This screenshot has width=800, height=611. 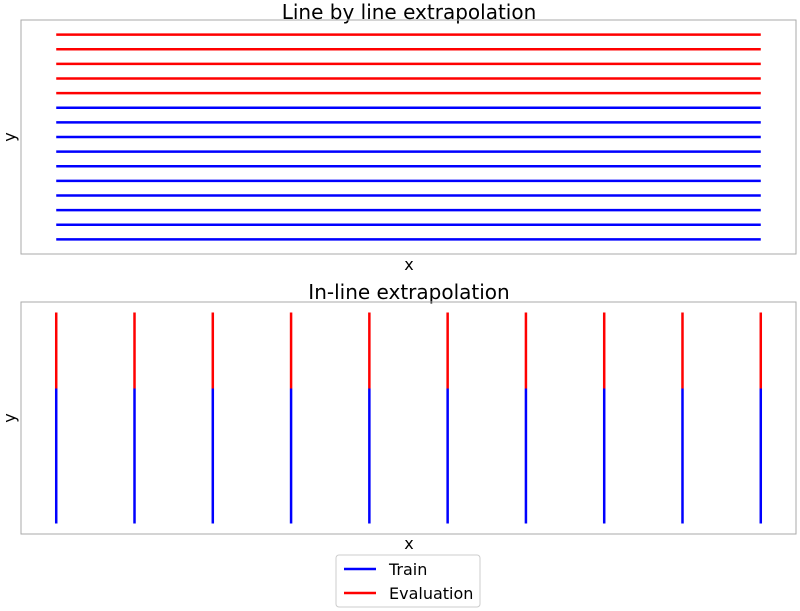 I want to click on chart-title: In-line extrapolation, so click(x=408, y=292).